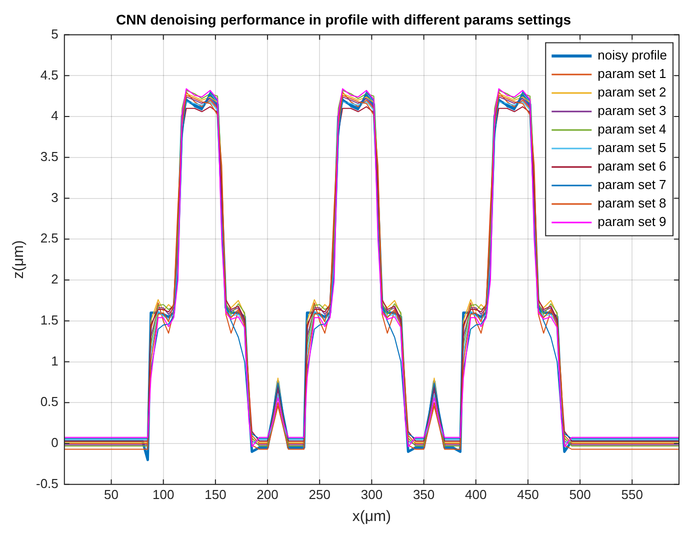 The width and height of the screenshot is (689, 536). I want to click on y-tick-label: 0.5, so click(49, 402).